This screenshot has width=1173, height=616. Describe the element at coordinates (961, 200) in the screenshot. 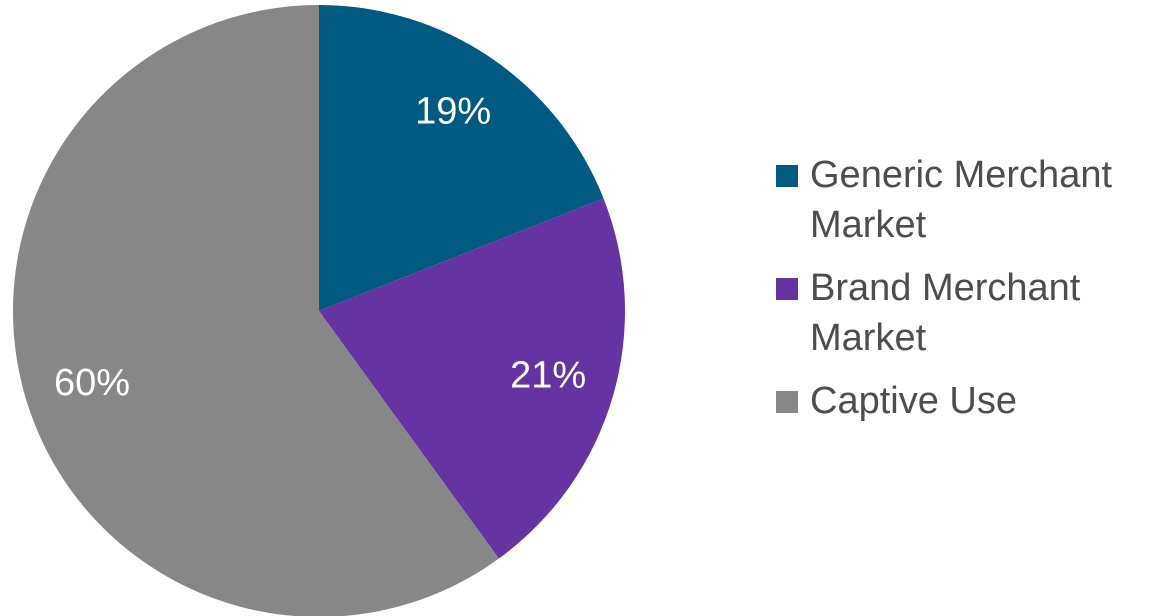

I see `legend-label: Generic Merchant Market` at that location.